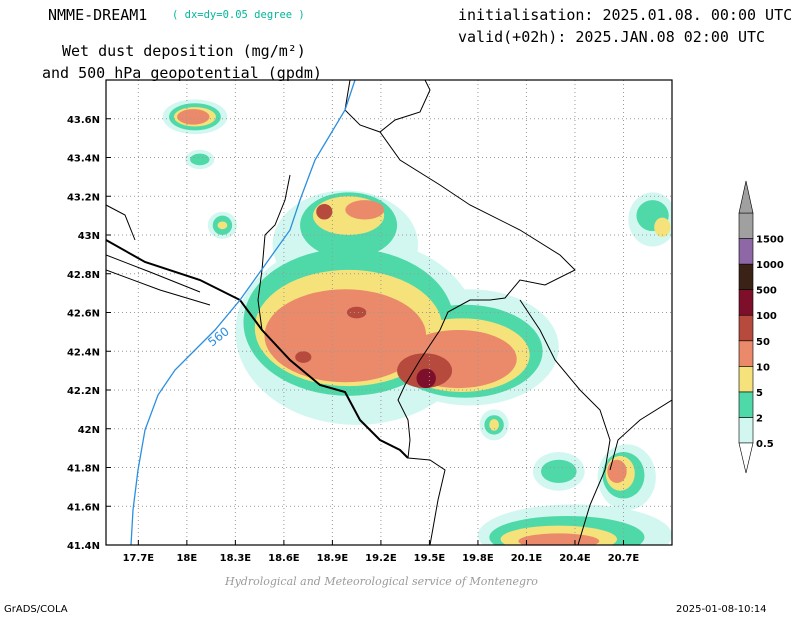 The width and height of the screenshot is (800, 618). What do you see at coordinates (83, 352) in the screenshot?
I see `y-tick-label: 42.4N` at bounding box center [83, 352].